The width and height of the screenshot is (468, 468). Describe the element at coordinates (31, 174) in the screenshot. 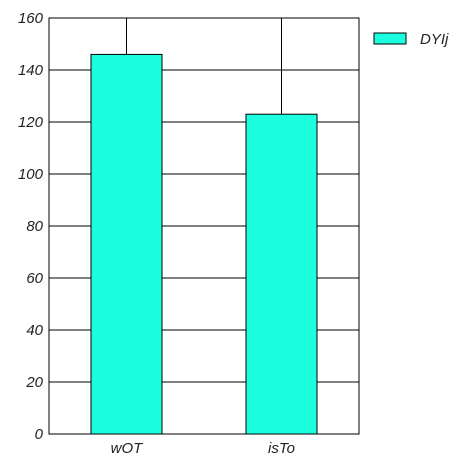

I see `y-tick-label: 100` at that location.